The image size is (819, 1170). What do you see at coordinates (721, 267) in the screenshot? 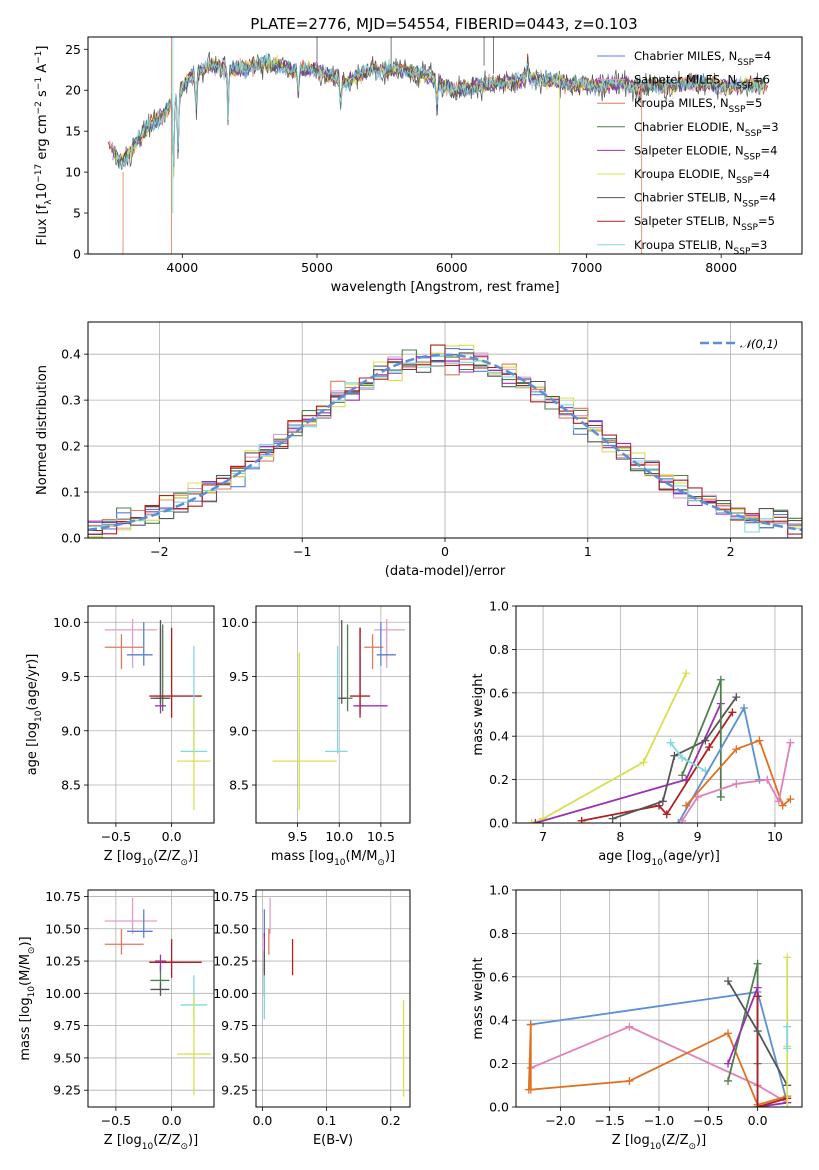
I see `x-tick-label: 8000` at bounding box center [721, 267].